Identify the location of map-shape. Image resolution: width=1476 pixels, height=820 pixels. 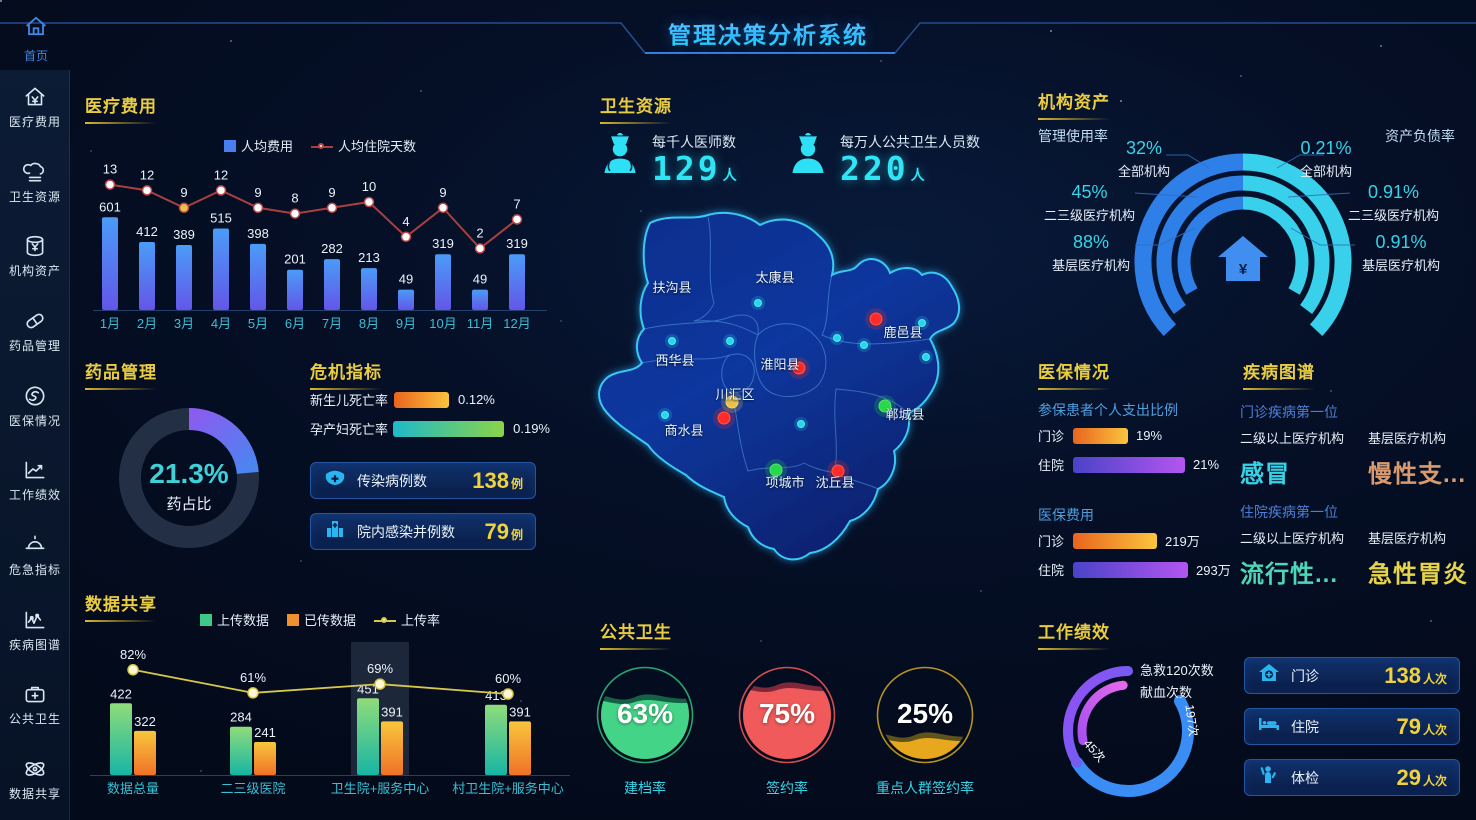
(779, 386).